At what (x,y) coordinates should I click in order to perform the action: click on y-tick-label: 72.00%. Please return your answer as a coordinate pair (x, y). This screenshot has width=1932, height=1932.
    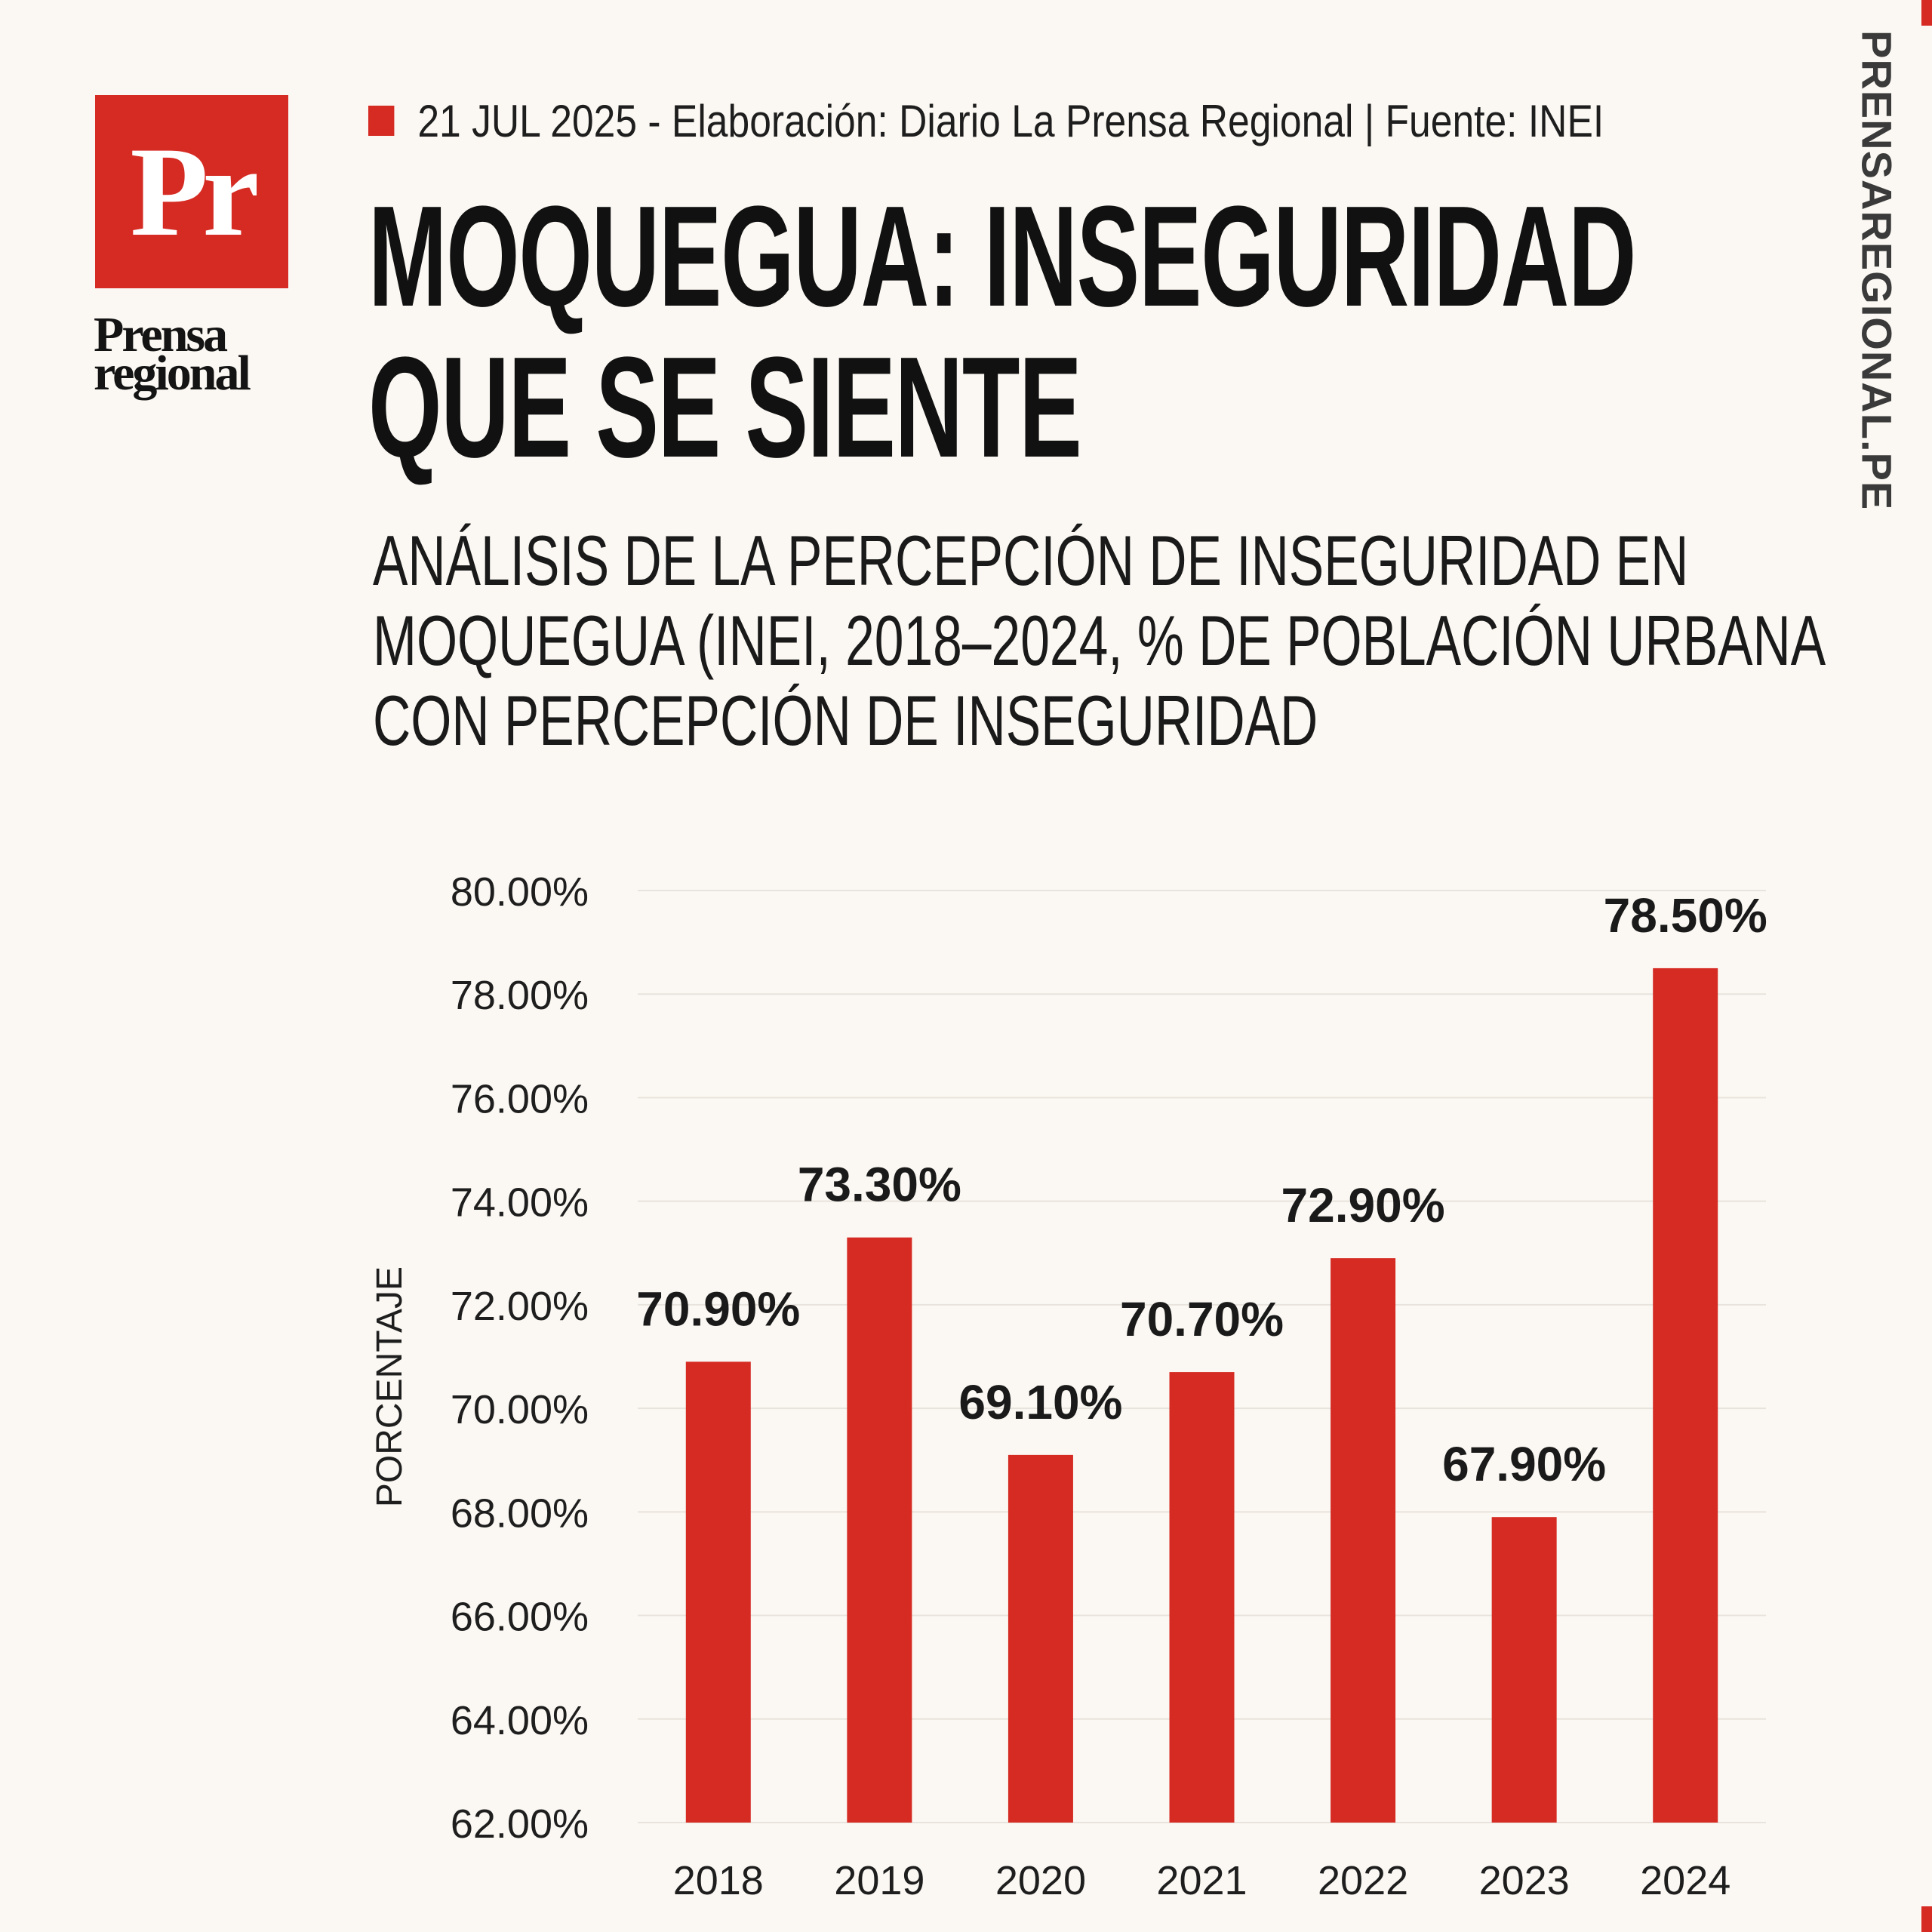
    Looking at the image, I should click on (520, 1306).